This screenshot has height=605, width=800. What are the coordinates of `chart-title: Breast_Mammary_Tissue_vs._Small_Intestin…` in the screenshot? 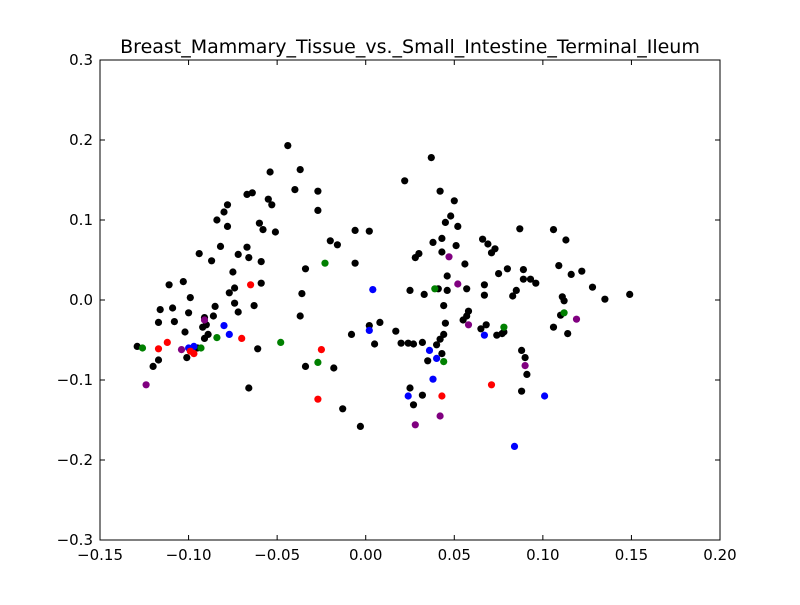 It's located at (410, 47).